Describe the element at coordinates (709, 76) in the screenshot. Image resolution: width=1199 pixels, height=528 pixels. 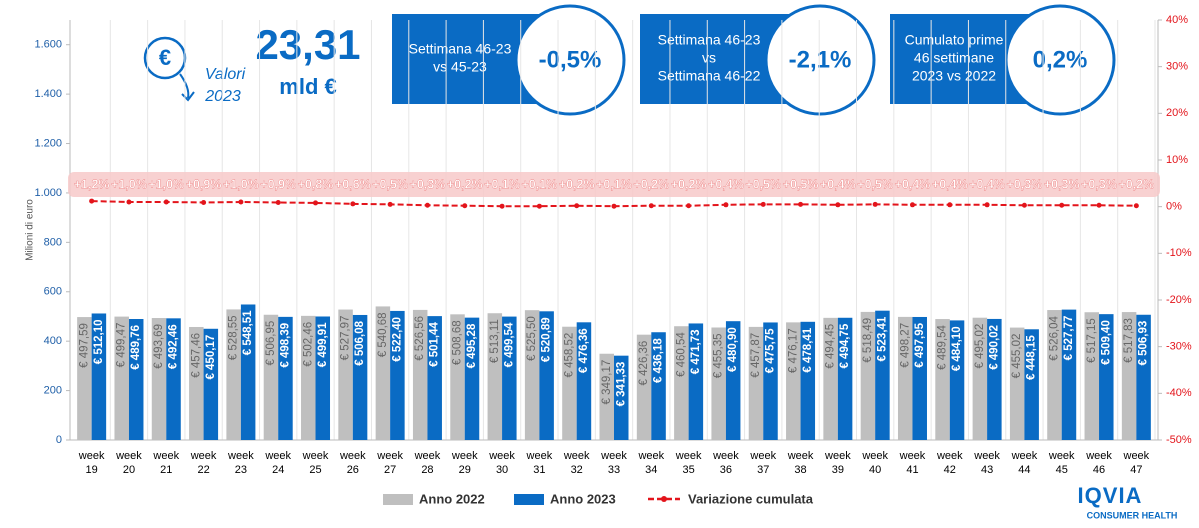
I see `kpi-label: Settimana 46-22` at that location.